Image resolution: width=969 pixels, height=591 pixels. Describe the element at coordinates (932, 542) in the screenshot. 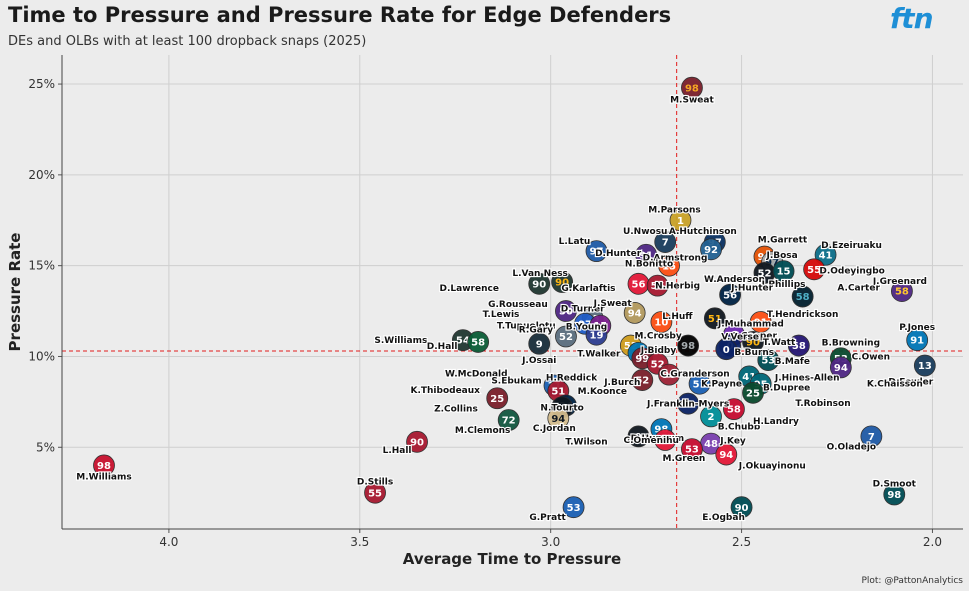

I see `x-tick-label: 2.0` at that location.